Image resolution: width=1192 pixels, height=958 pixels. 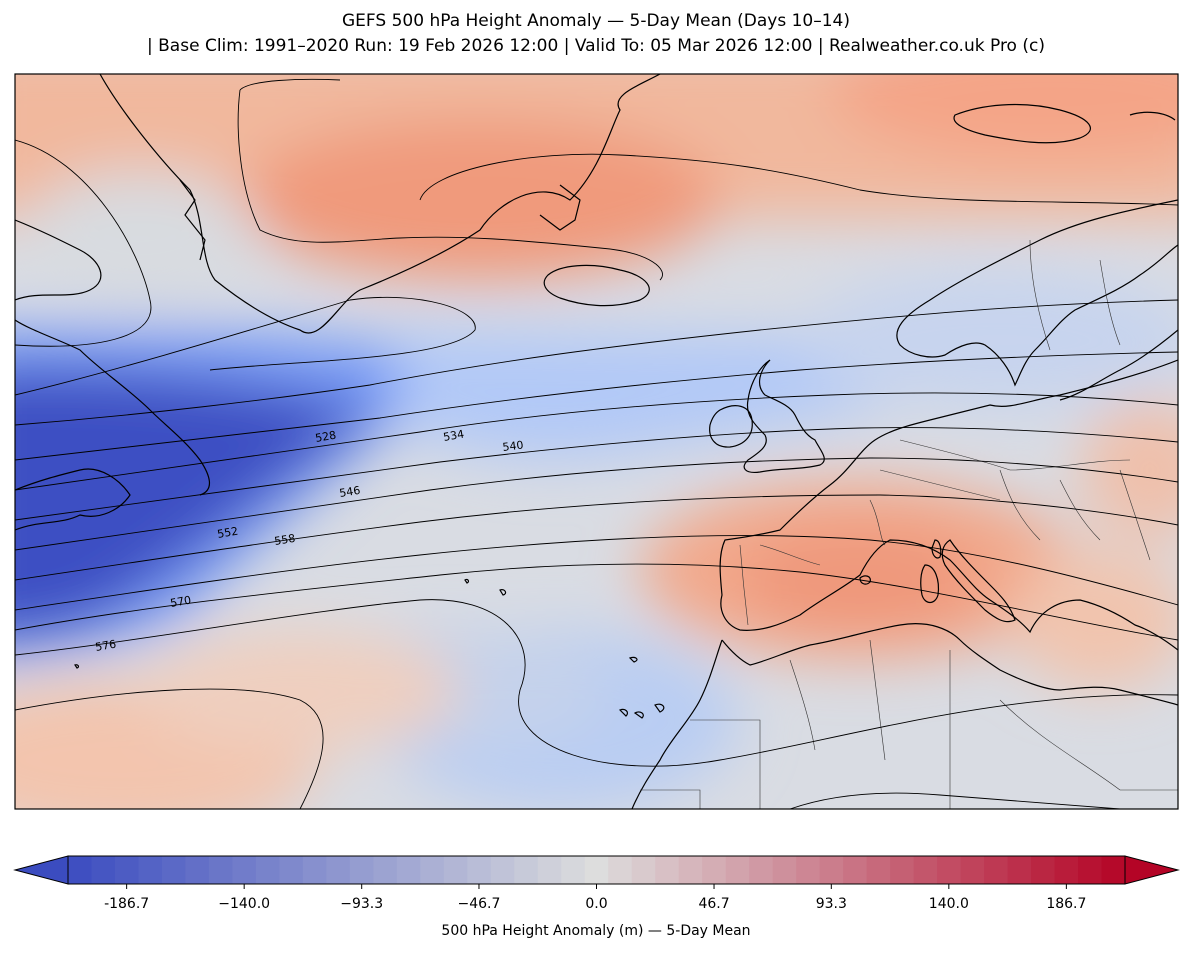 What do you see at coordinates (949, 664) in the screenshot?
I see `africa-coast` at bounding box center [949, 664].